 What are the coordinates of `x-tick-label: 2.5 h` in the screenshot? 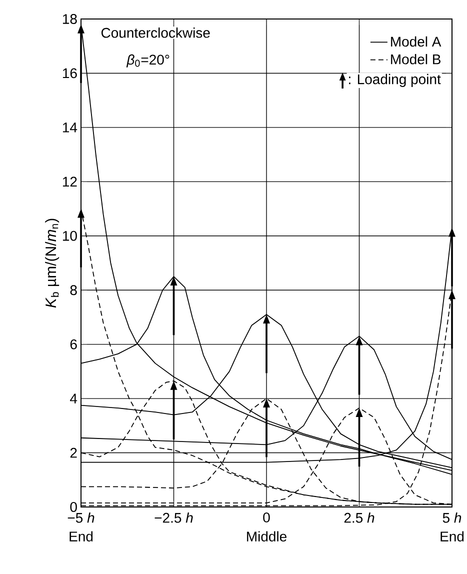 It's located at (359, 517).